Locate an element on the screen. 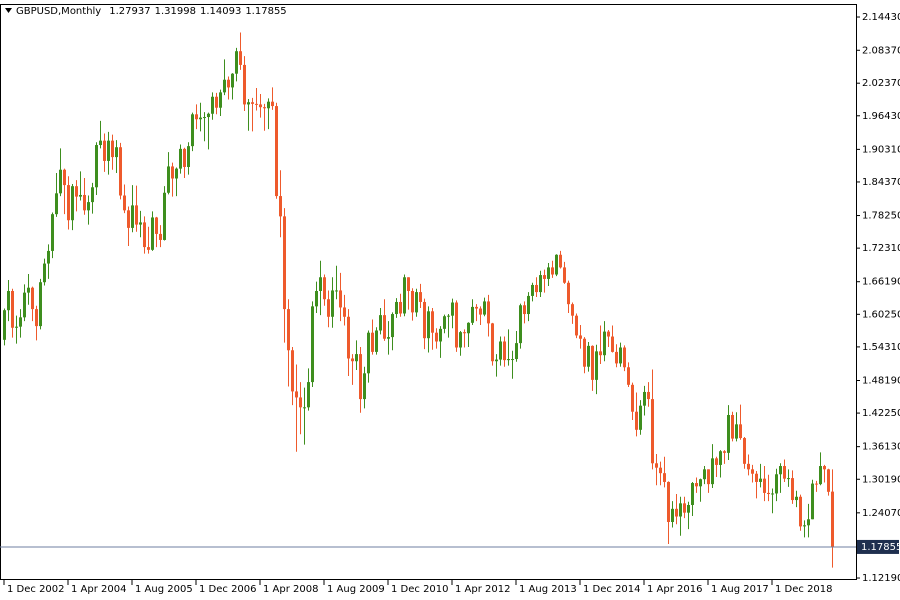 The width and height of the screenshot is (900, 600). x-tick-label: 1 Dec 2006 is located at coordinates (228, 589).